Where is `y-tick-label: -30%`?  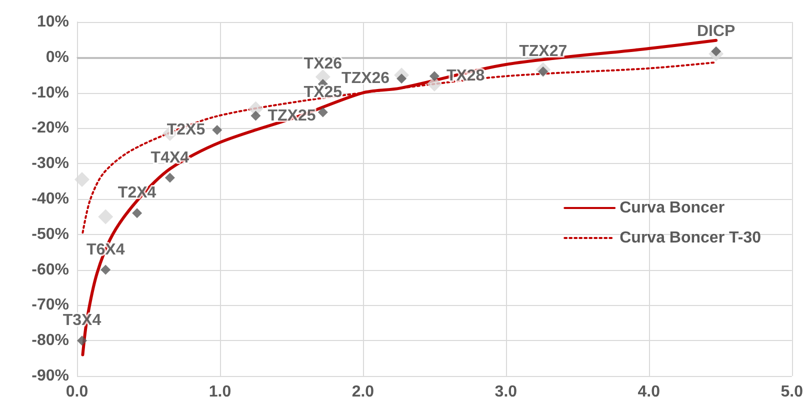
y-tick-label: -30% is located at coordinates (50, 163).